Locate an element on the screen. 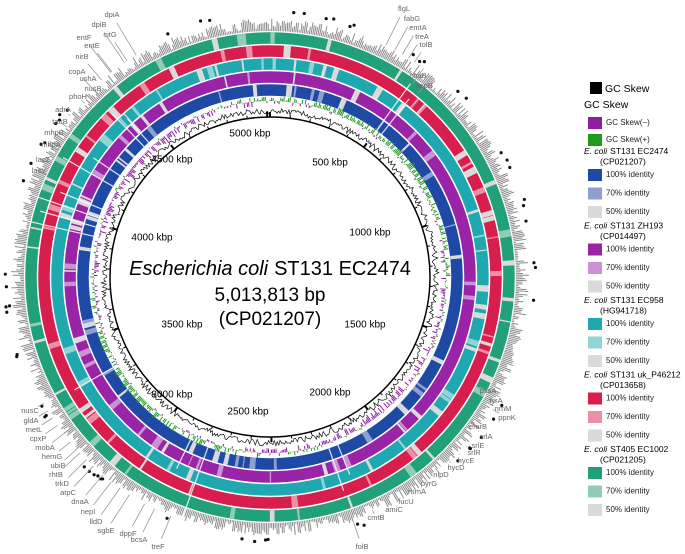 This screenshot has height=554, width=685. scale-label: 5000 kbp is located at coordinates (250, 134).